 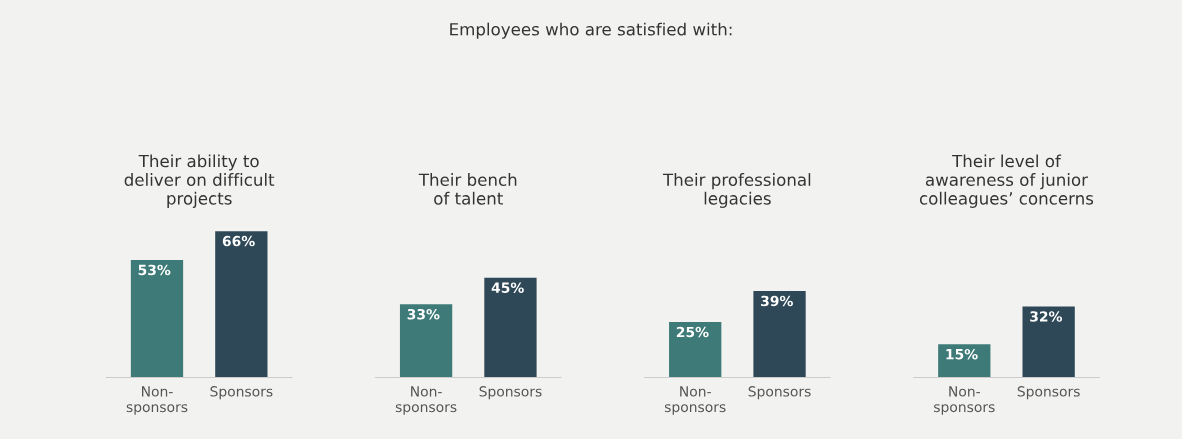 What do you see at coordinates (1006, 181) in the screenshot?
I see `chart-title: Their level of awareness of junior colleagues’ concerns` at bounding box center [1006, 181].